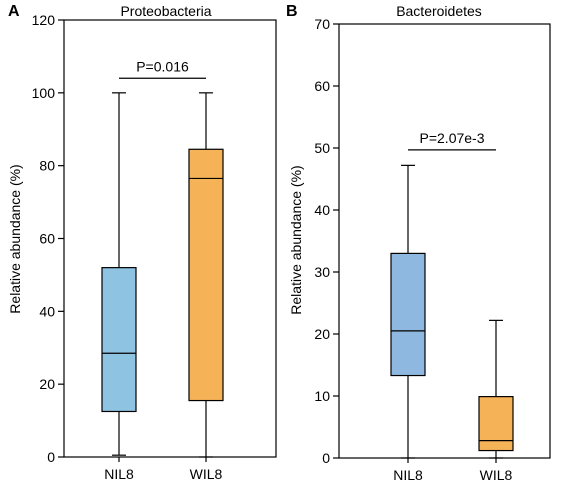 The width and height of the screenshot is (561, 485). Describe the element at coordinates (165, 11) in the screenshot. I see `chart-title: Proteobacteria` at that location.